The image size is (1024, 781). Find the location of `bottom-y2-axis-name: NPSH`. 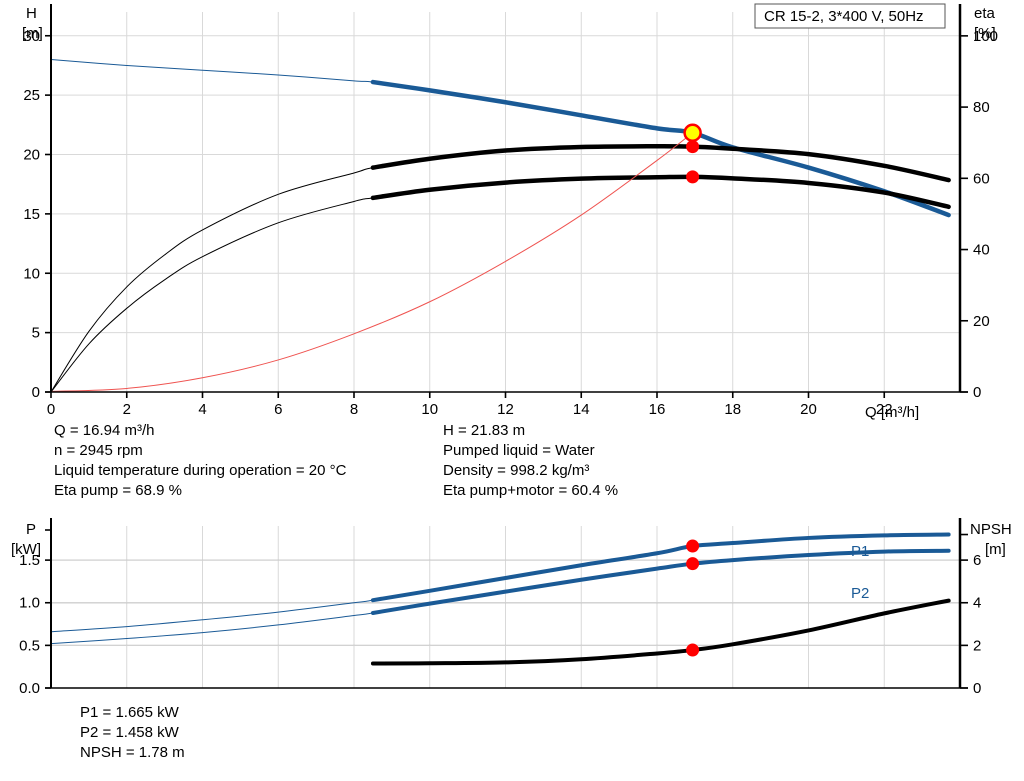

bottom-y2-axis-name: NPSH is located at coordinates (991, 529).